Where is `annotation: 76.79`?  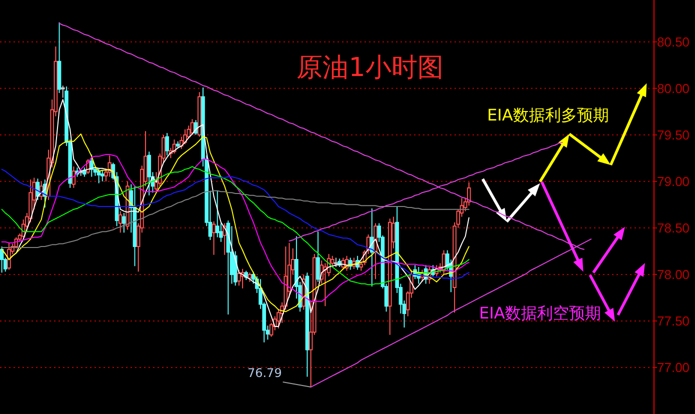
annotation: 76.79 is located at coordinates (264, 373).